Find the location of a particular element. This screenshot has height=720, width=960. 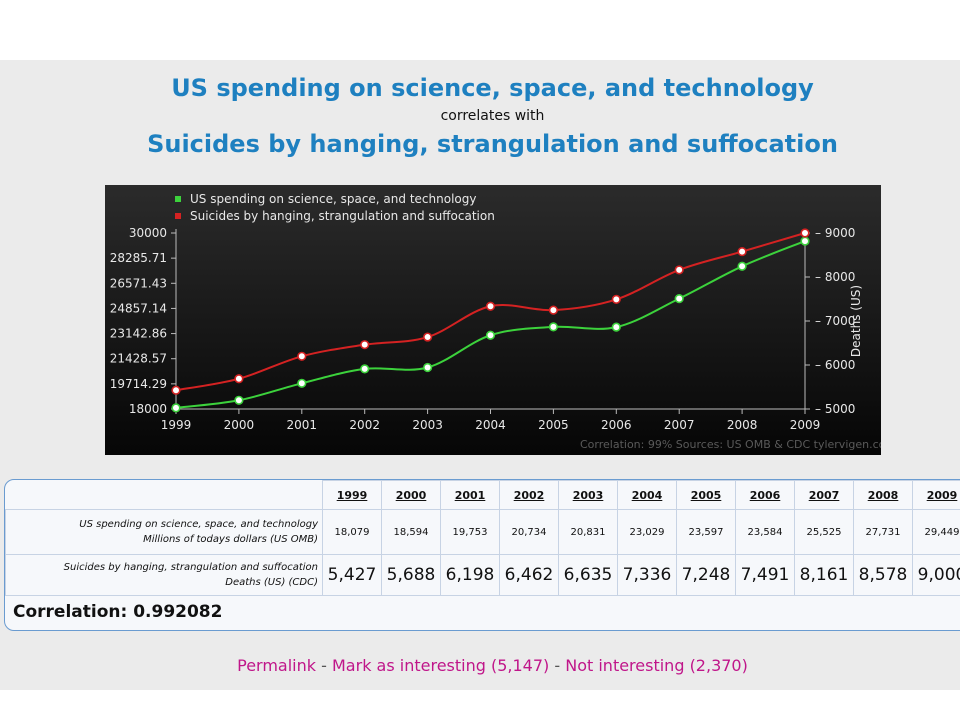

y-left-tick-label: 26571.43 is located at coordinates (138, 283).